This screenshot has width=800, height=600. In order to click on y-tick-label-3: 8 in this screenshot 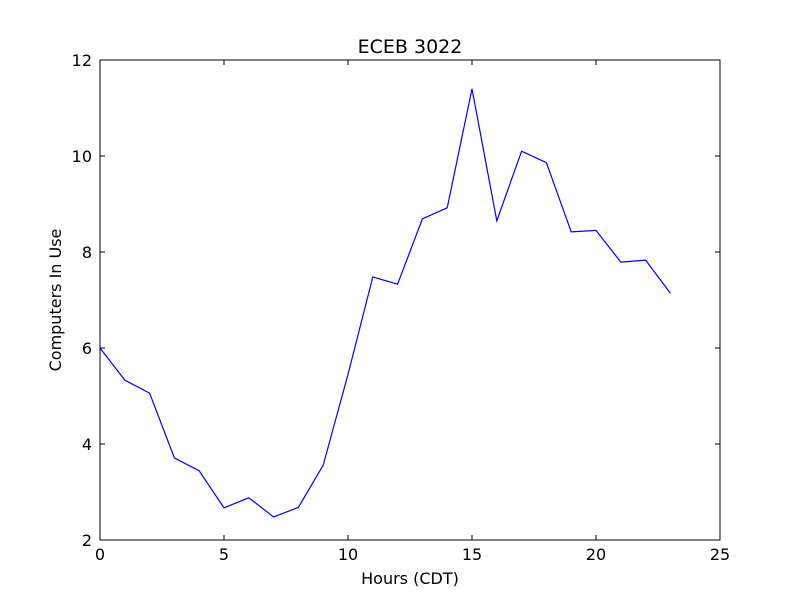, I will do `click(87, 252)`.